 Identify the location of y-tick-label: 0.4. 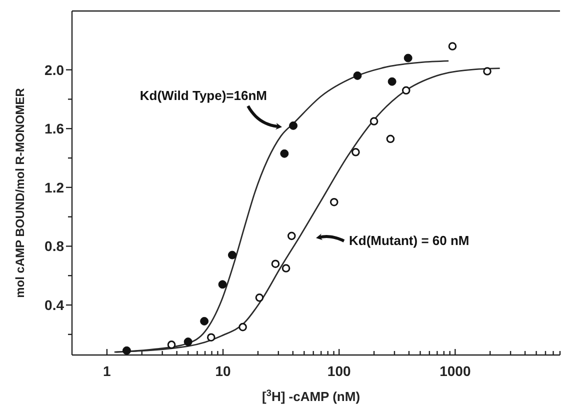
(54, 305).